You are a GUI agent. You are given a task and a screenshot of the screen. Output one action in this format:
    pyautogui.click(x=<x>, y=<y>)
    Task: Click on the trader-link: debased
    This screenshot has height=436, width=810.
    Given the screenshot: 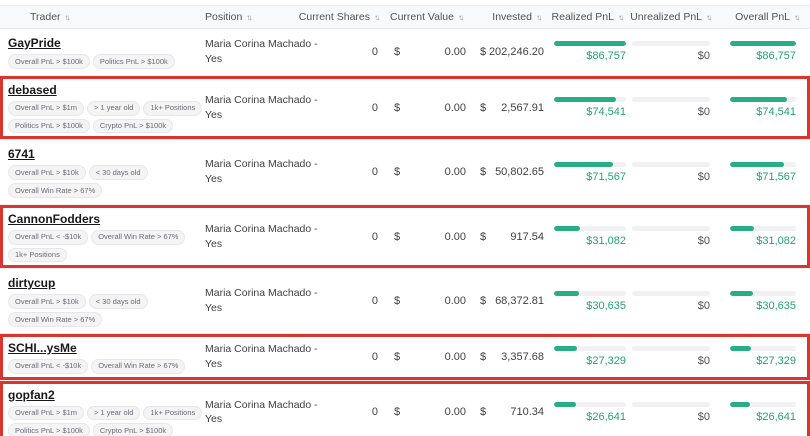 What is the action you would take?
    pyautogui.click(x=32, y=89)
    